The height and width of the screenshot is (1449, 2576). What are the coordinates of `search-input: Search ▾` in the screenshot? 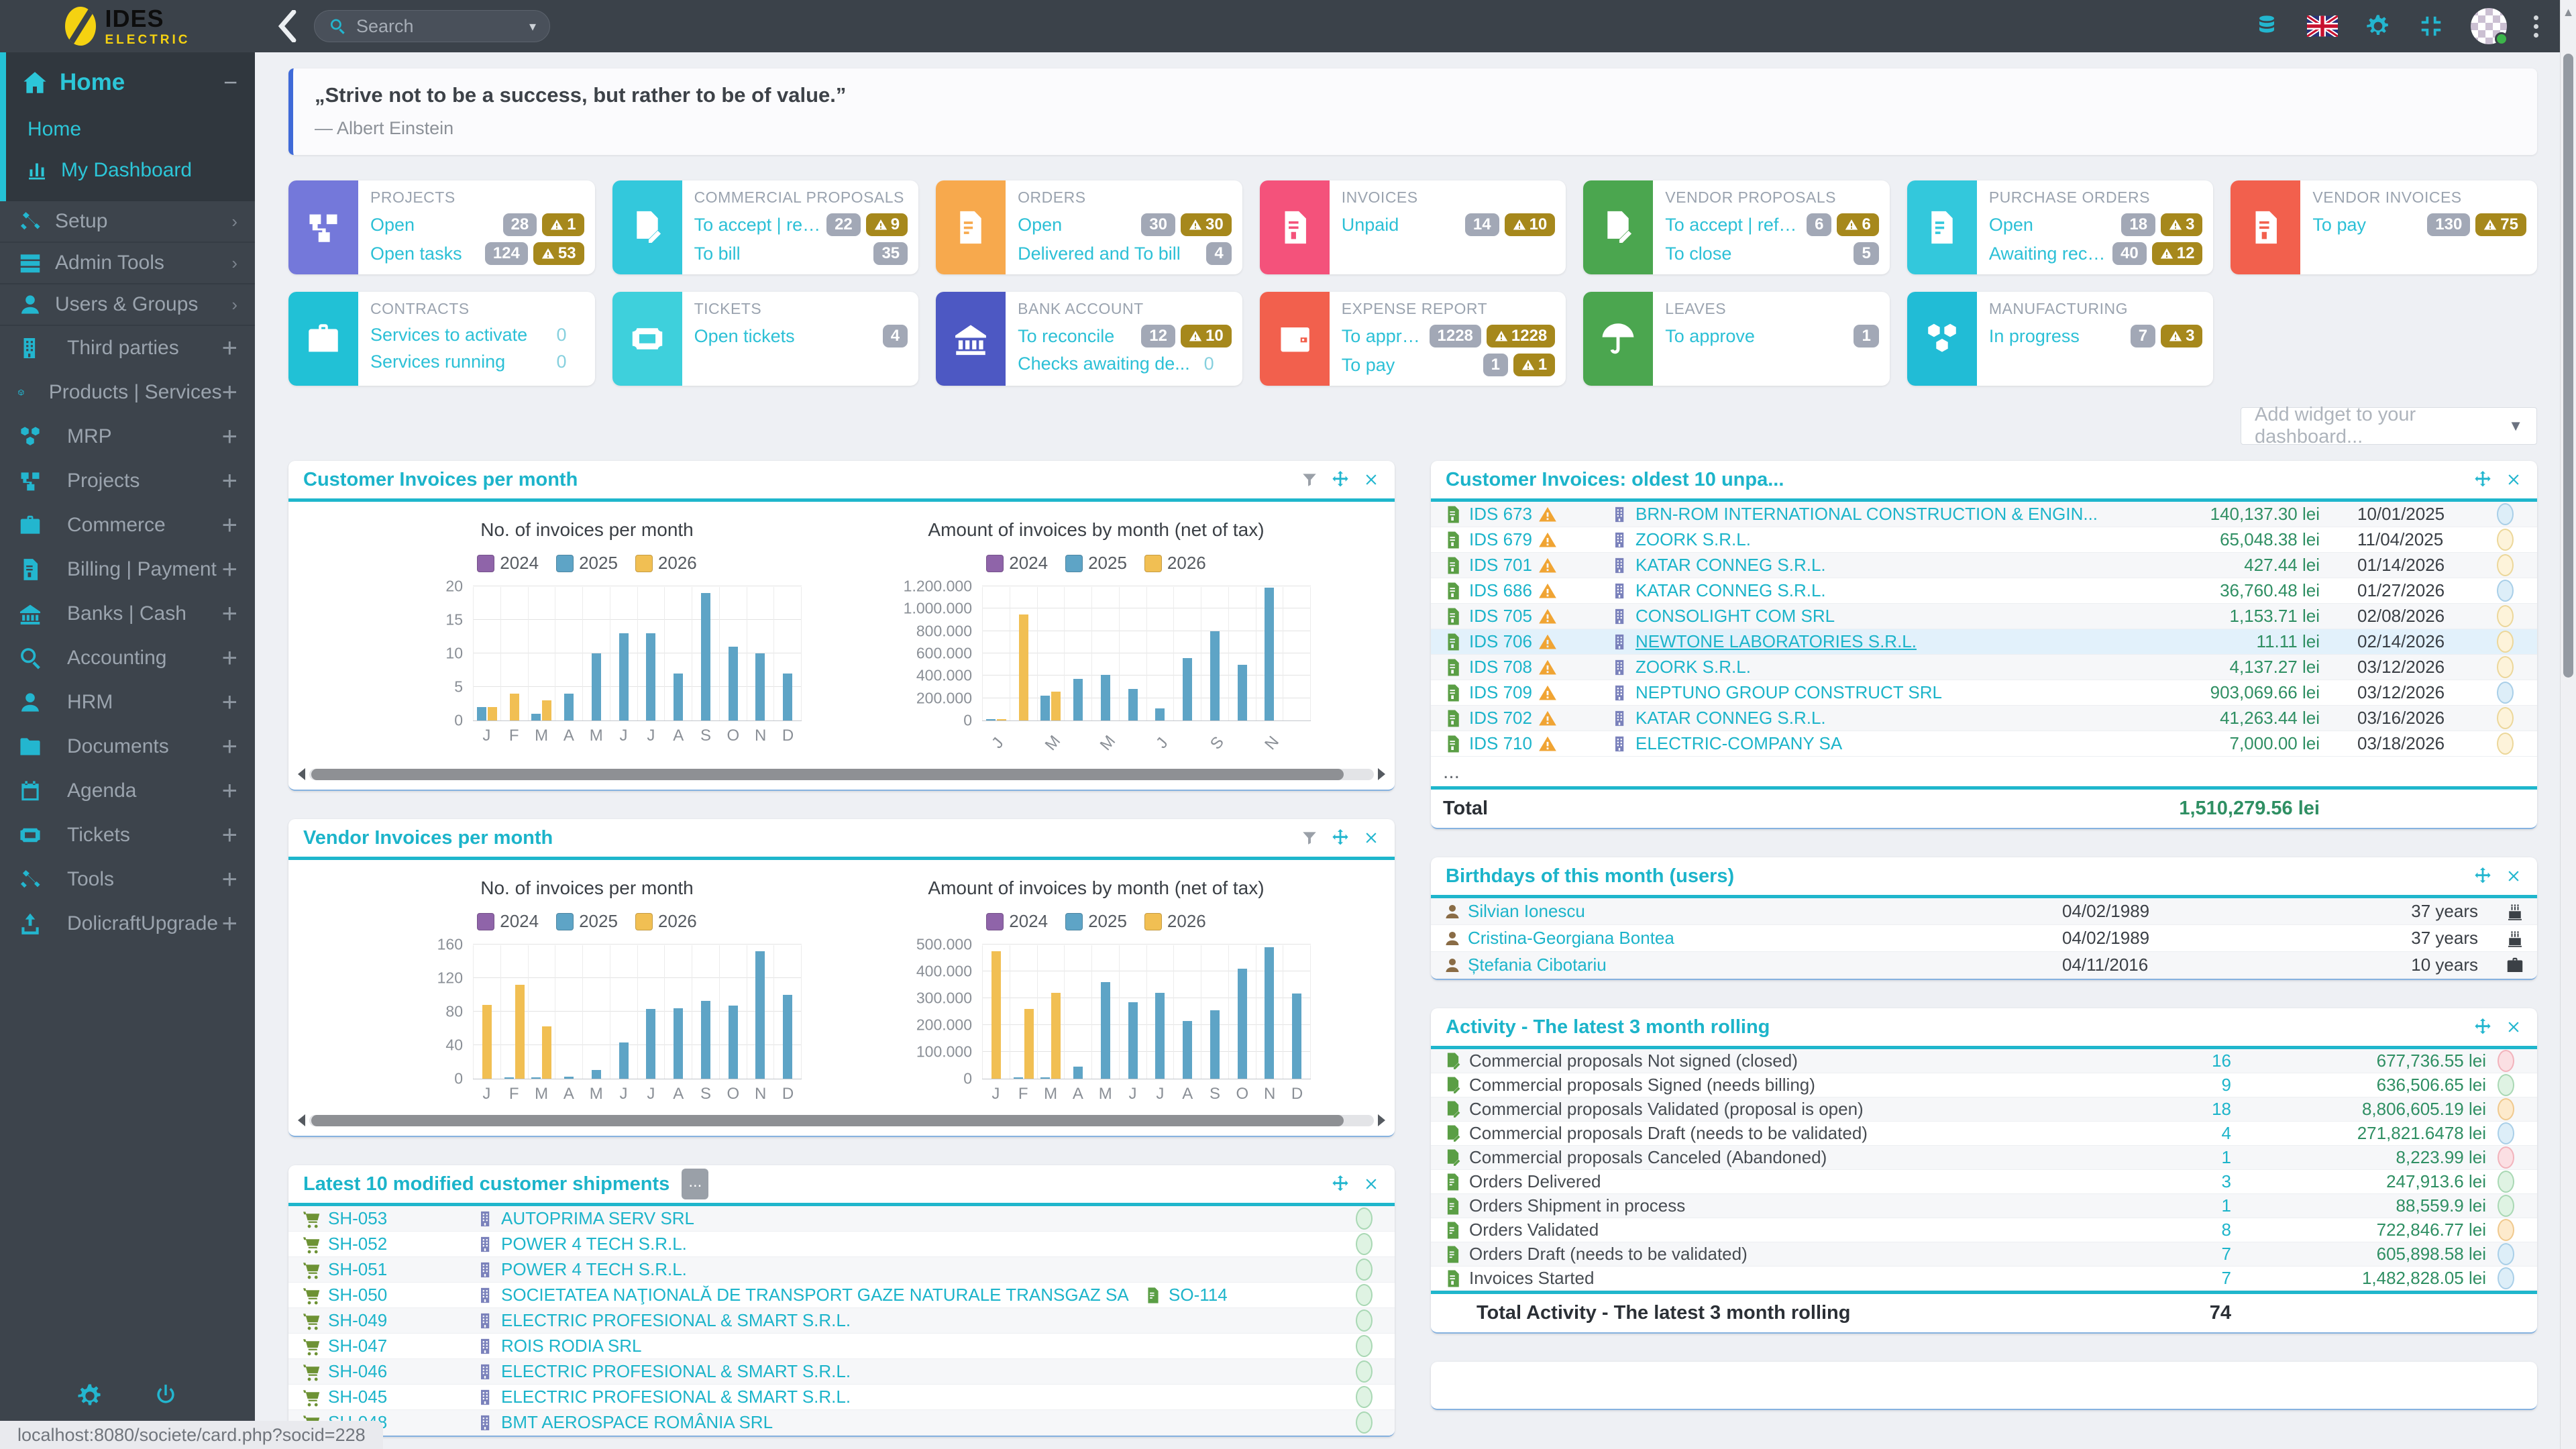 It's located at (432, 26).